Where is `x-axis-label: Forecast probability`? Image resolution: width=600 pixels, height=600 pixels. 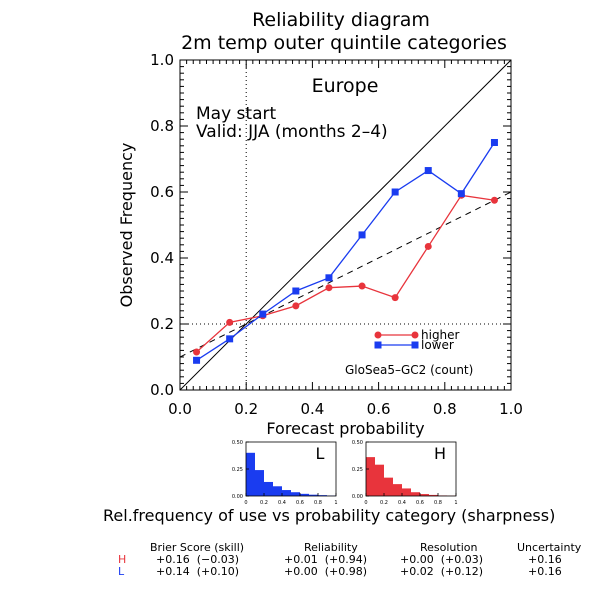 x-axis-label: Forecast probability is located at coordinates (345, 428).